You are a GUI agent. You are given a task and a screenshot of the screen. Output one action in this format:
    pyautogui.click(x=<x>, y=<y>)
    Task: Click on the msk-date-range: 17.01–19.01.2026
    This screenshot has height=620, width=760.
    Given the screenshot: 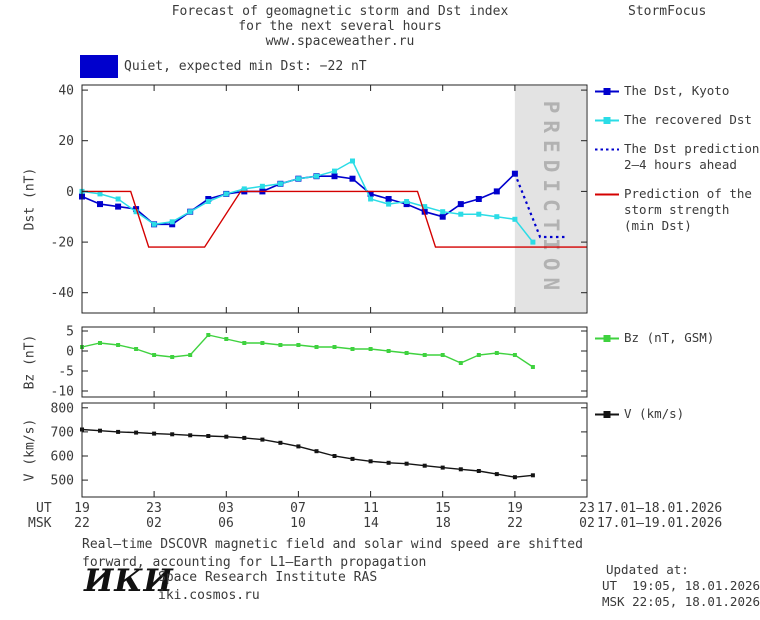 What is the action you would take?
    pyautogui.click(x=660, y=523)
    